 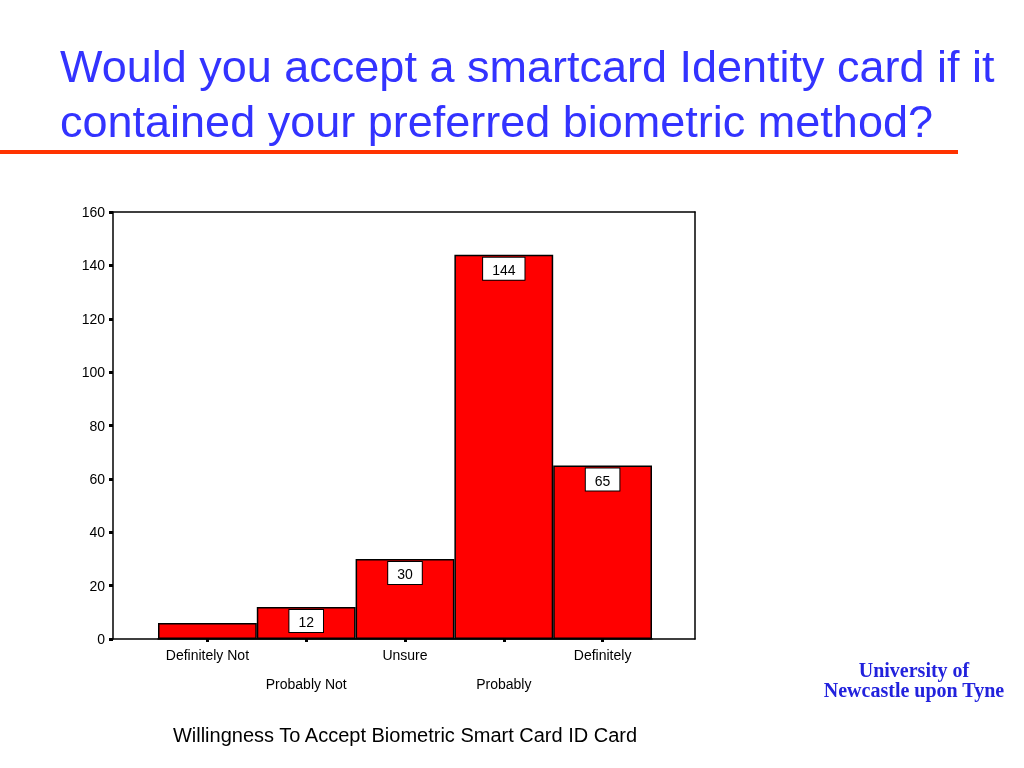 What do you see at coordinates (207, 655) in the screenshot?
I see `x-tick-label: Definitely Not` at bounding box center [207, 655].